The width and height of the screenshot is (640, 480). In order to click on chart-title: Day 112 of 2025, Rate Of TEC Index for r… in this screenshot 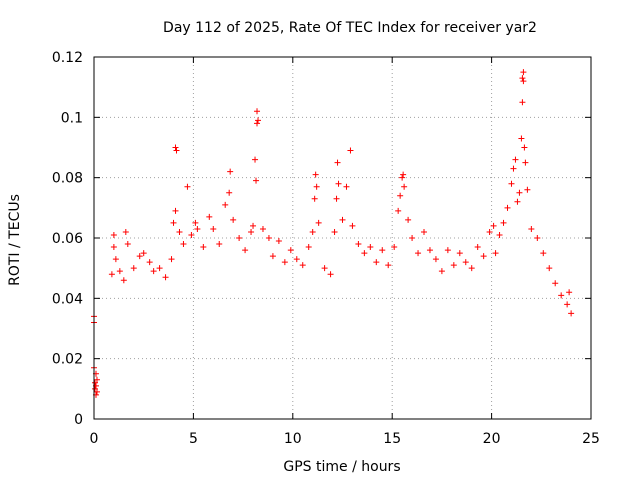, I will do `click(350, 28)`.